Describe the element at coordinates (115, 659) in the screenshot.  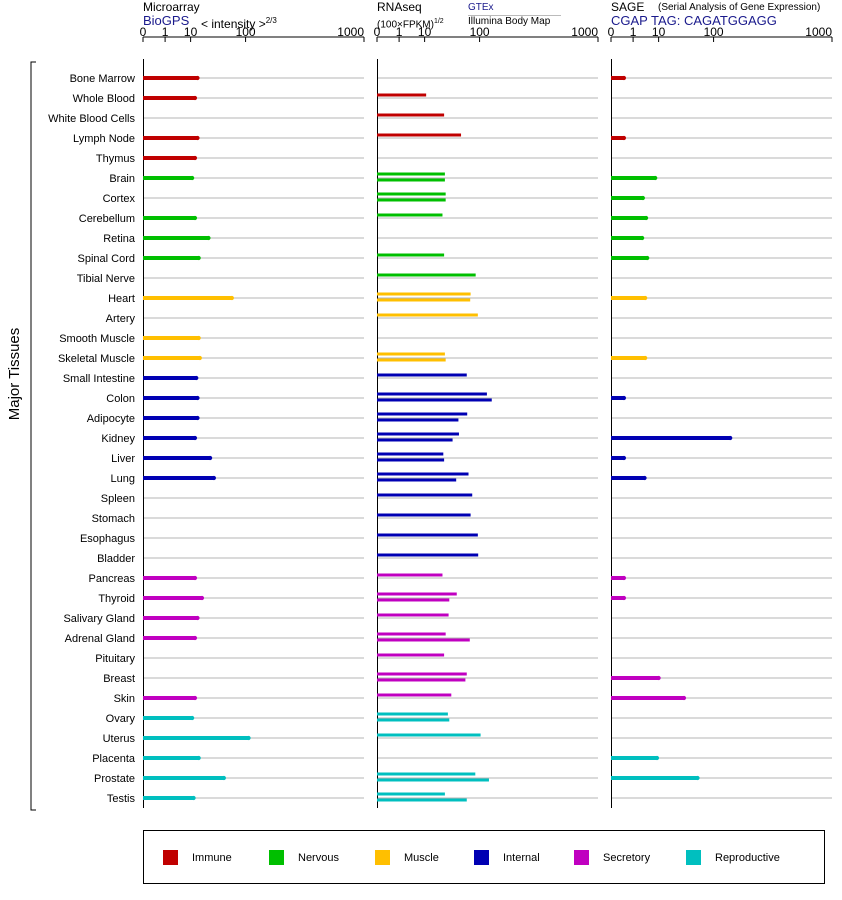
I see `tissue-label: Pituitary` at that location.